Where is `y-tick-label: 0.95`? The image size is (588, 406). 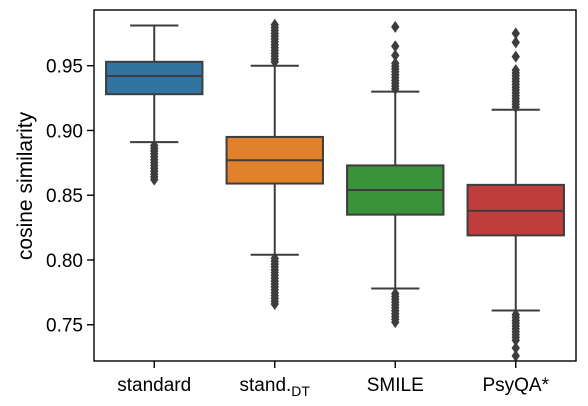
y-tick-label: 0.95 is located at coordinates (64, 67).